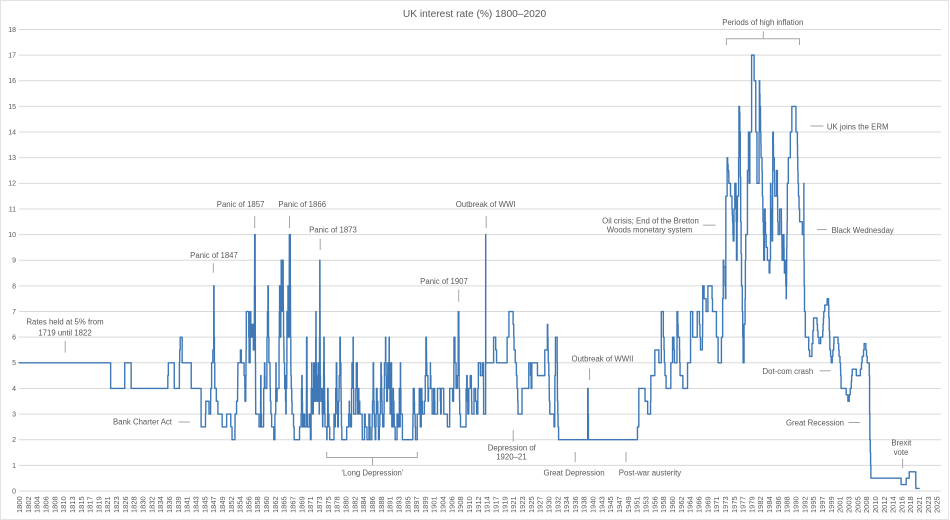 This screenshot has height=520, width=950. Describe the element at coordinates (407, 504) in the screenshot. I see `svg-text: 1895` at that location.